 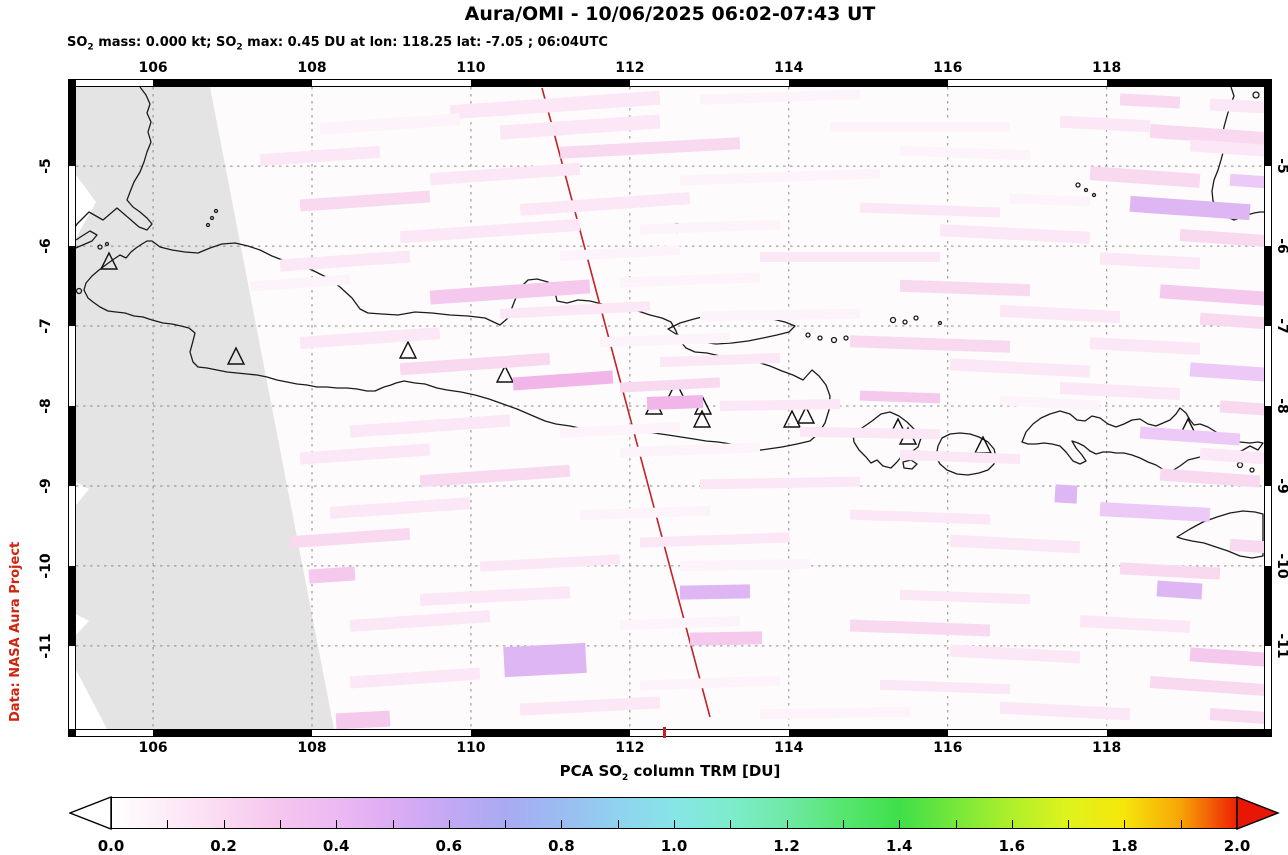 What do you see at coordinates (670, 14) in the screenshot?
I see `figure-title: Aura/OMI - 10/06/2025 06:02-07:43 UT` at bounding box center [670, 14].